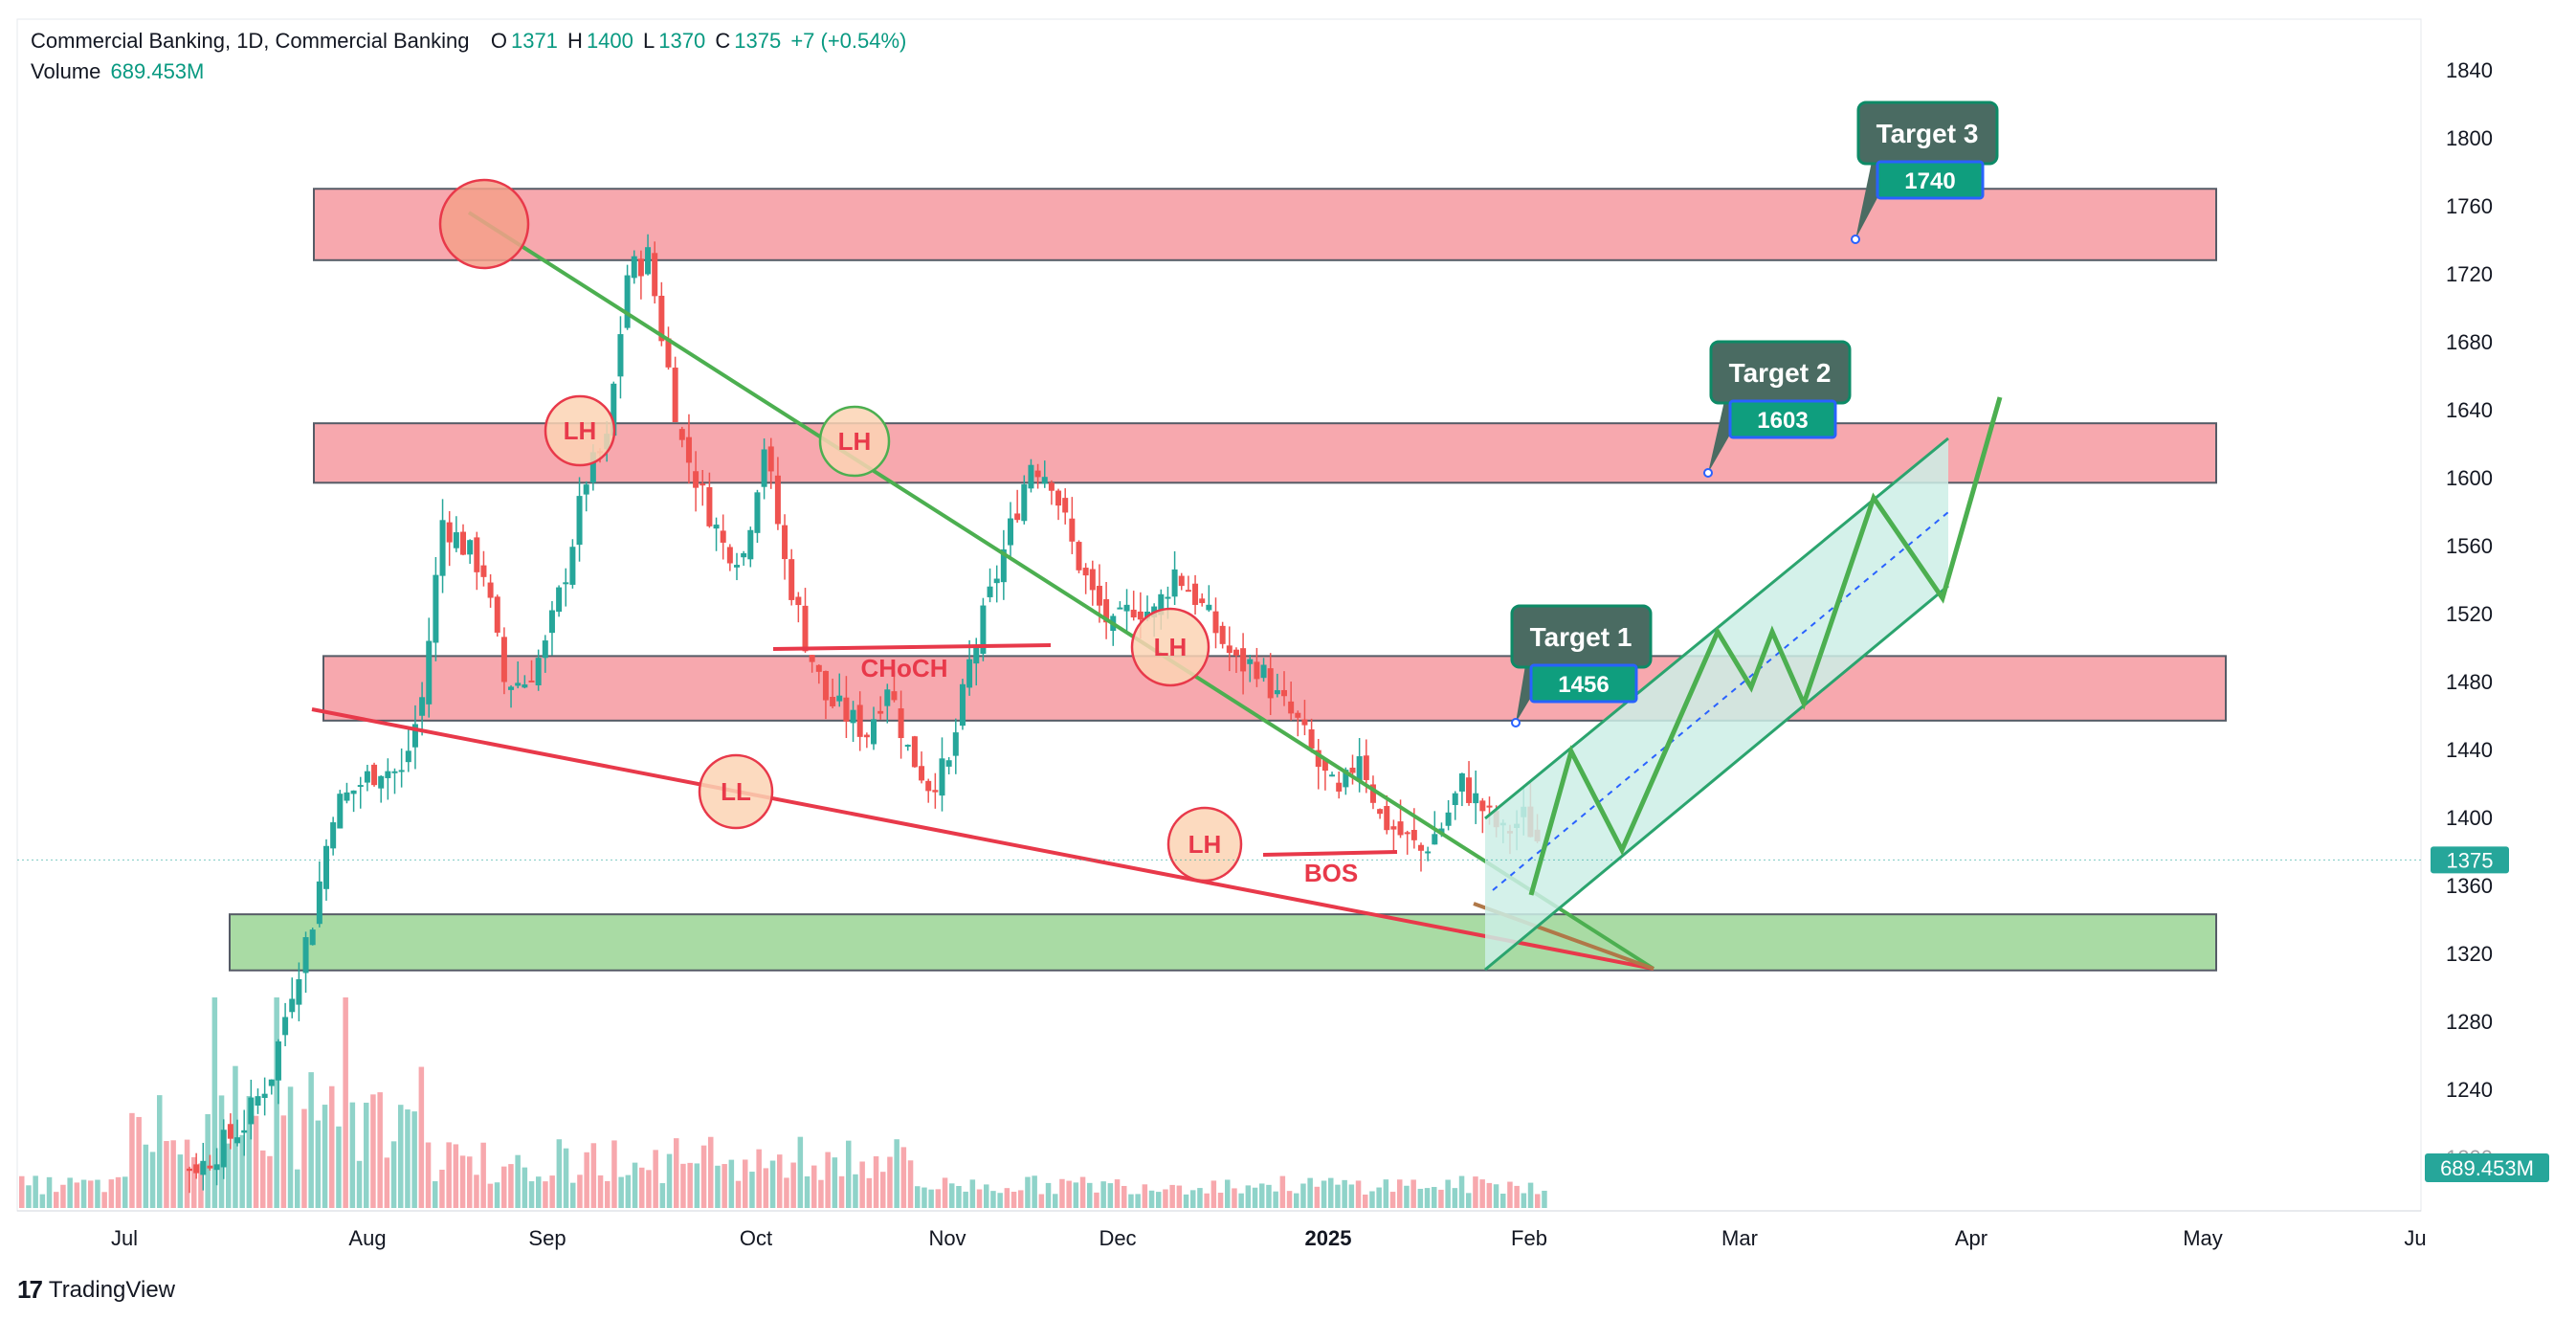 The height and width of the screenshot is (1320, 2576). What do you see at coordinates (947, 1238) in the screenshot?
I see `time-tick-label: Nov` at bounding box center [947, 1238].